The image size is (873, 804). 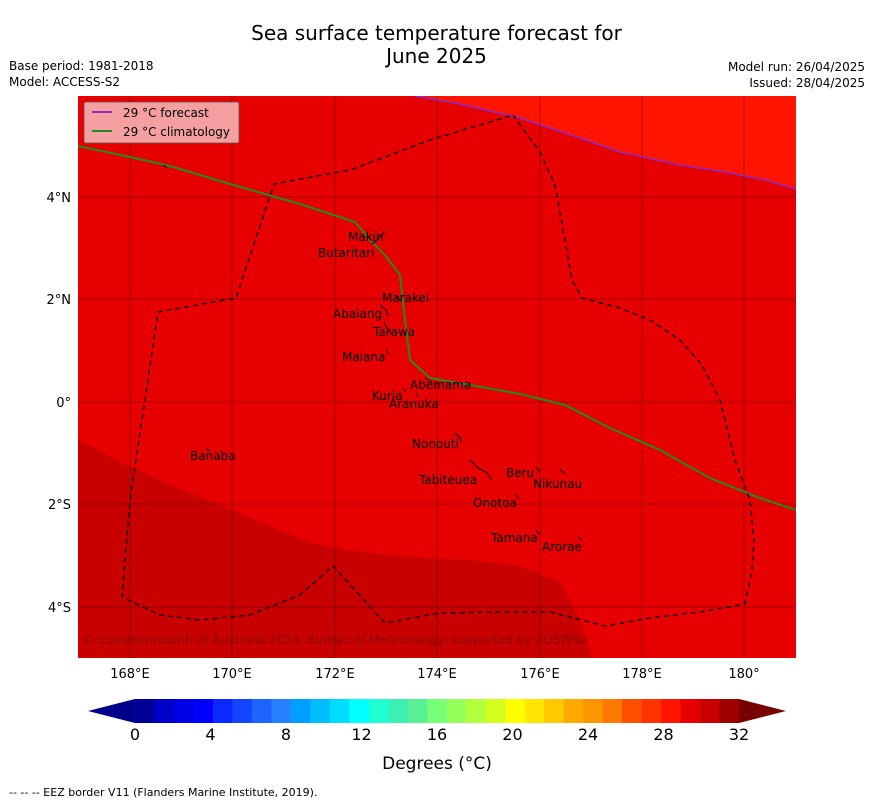 I want to click on label-kuria: Kuria, so click(x=387, y=396).